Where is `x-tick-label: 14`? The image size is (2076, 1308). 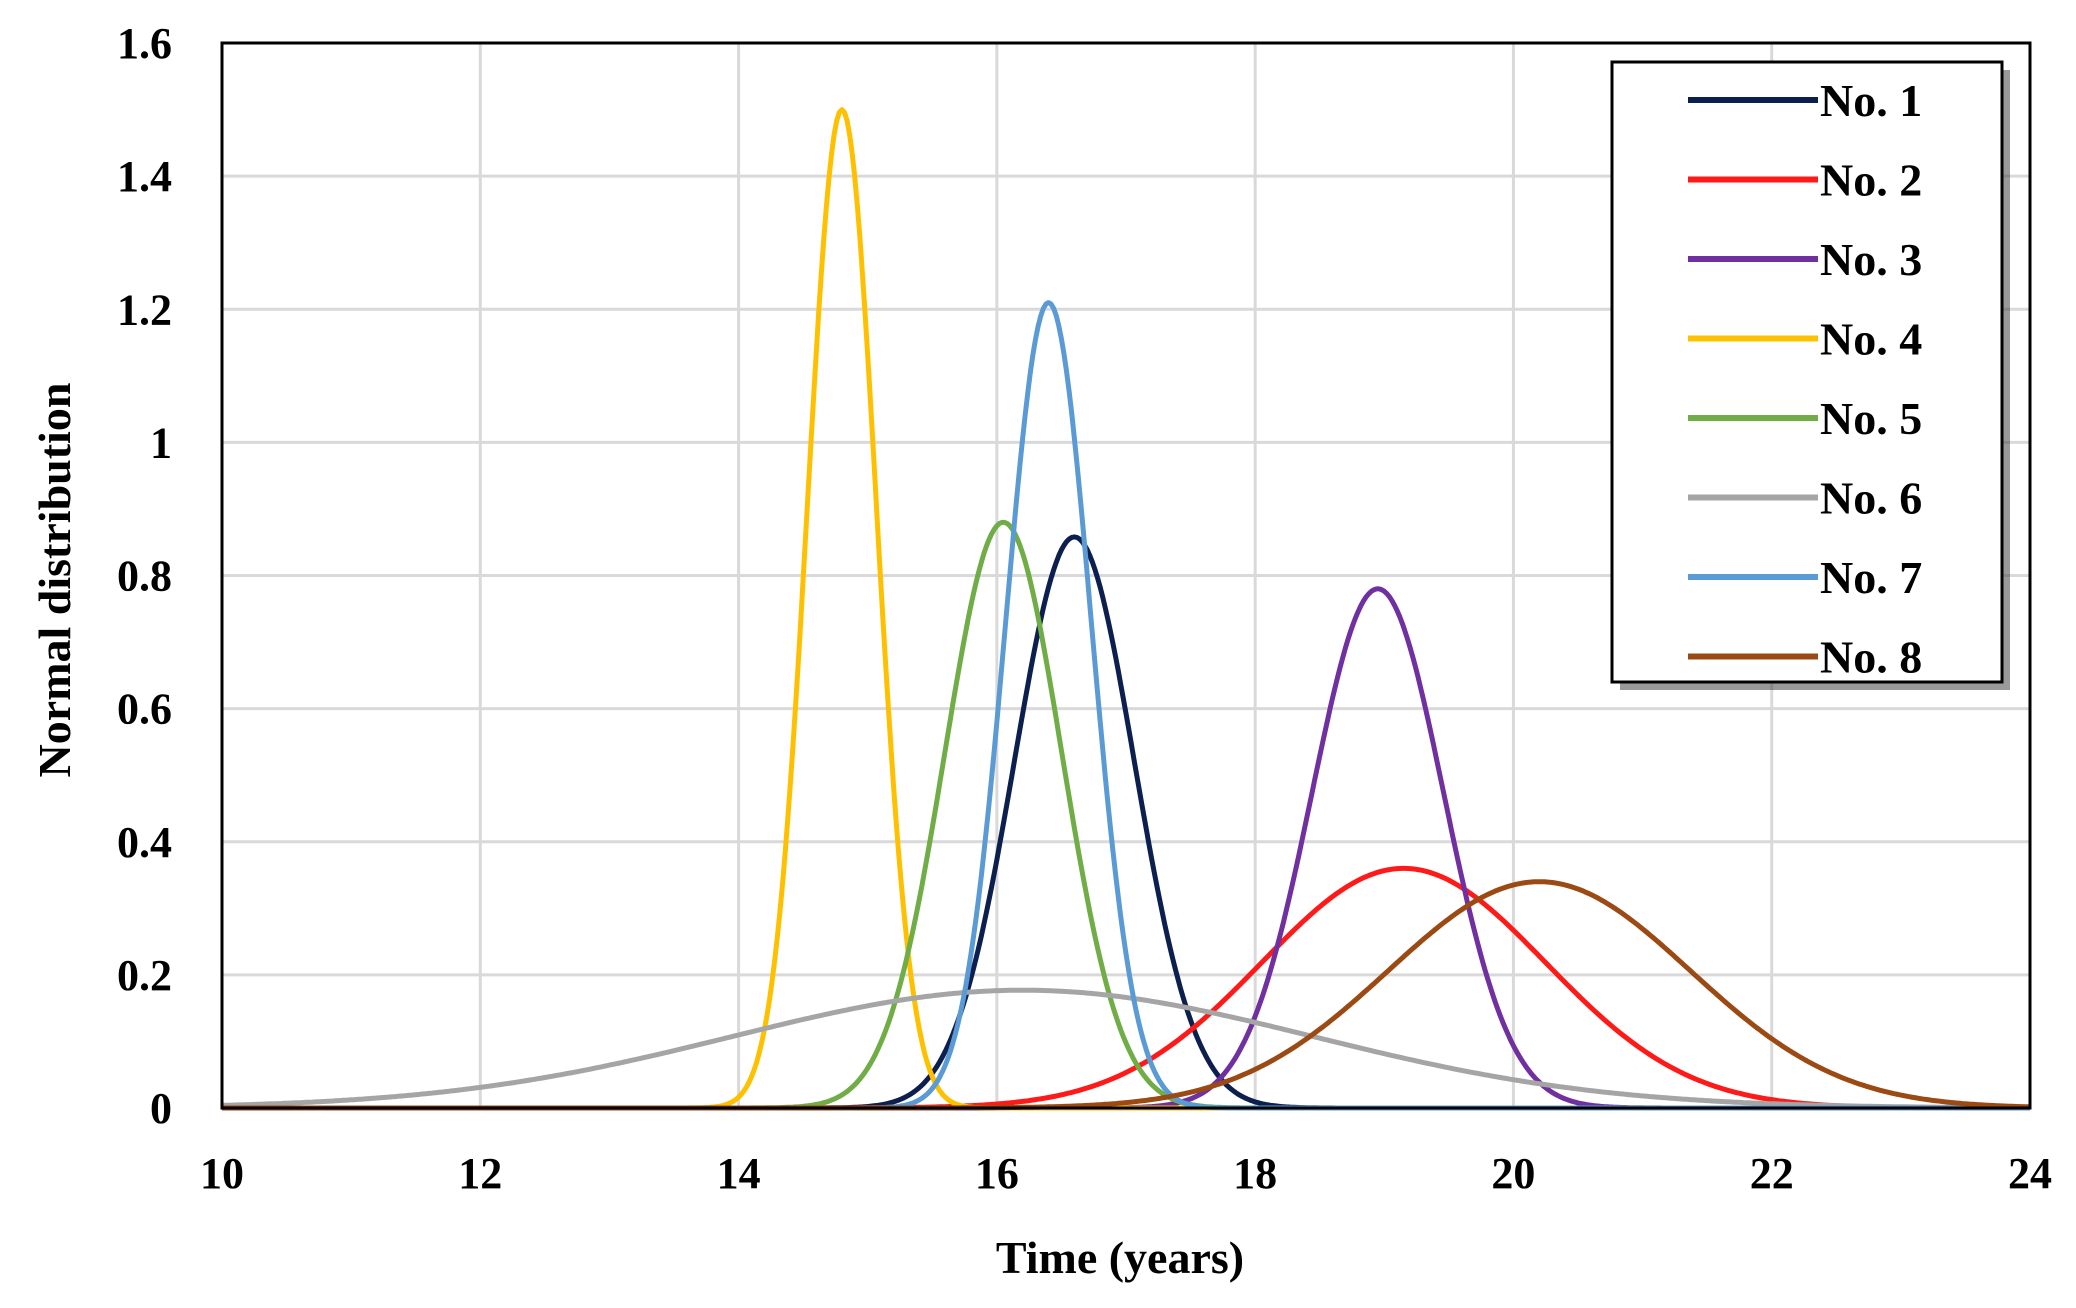
x-tick-label: 14 is located at coordinates (739, 1173).